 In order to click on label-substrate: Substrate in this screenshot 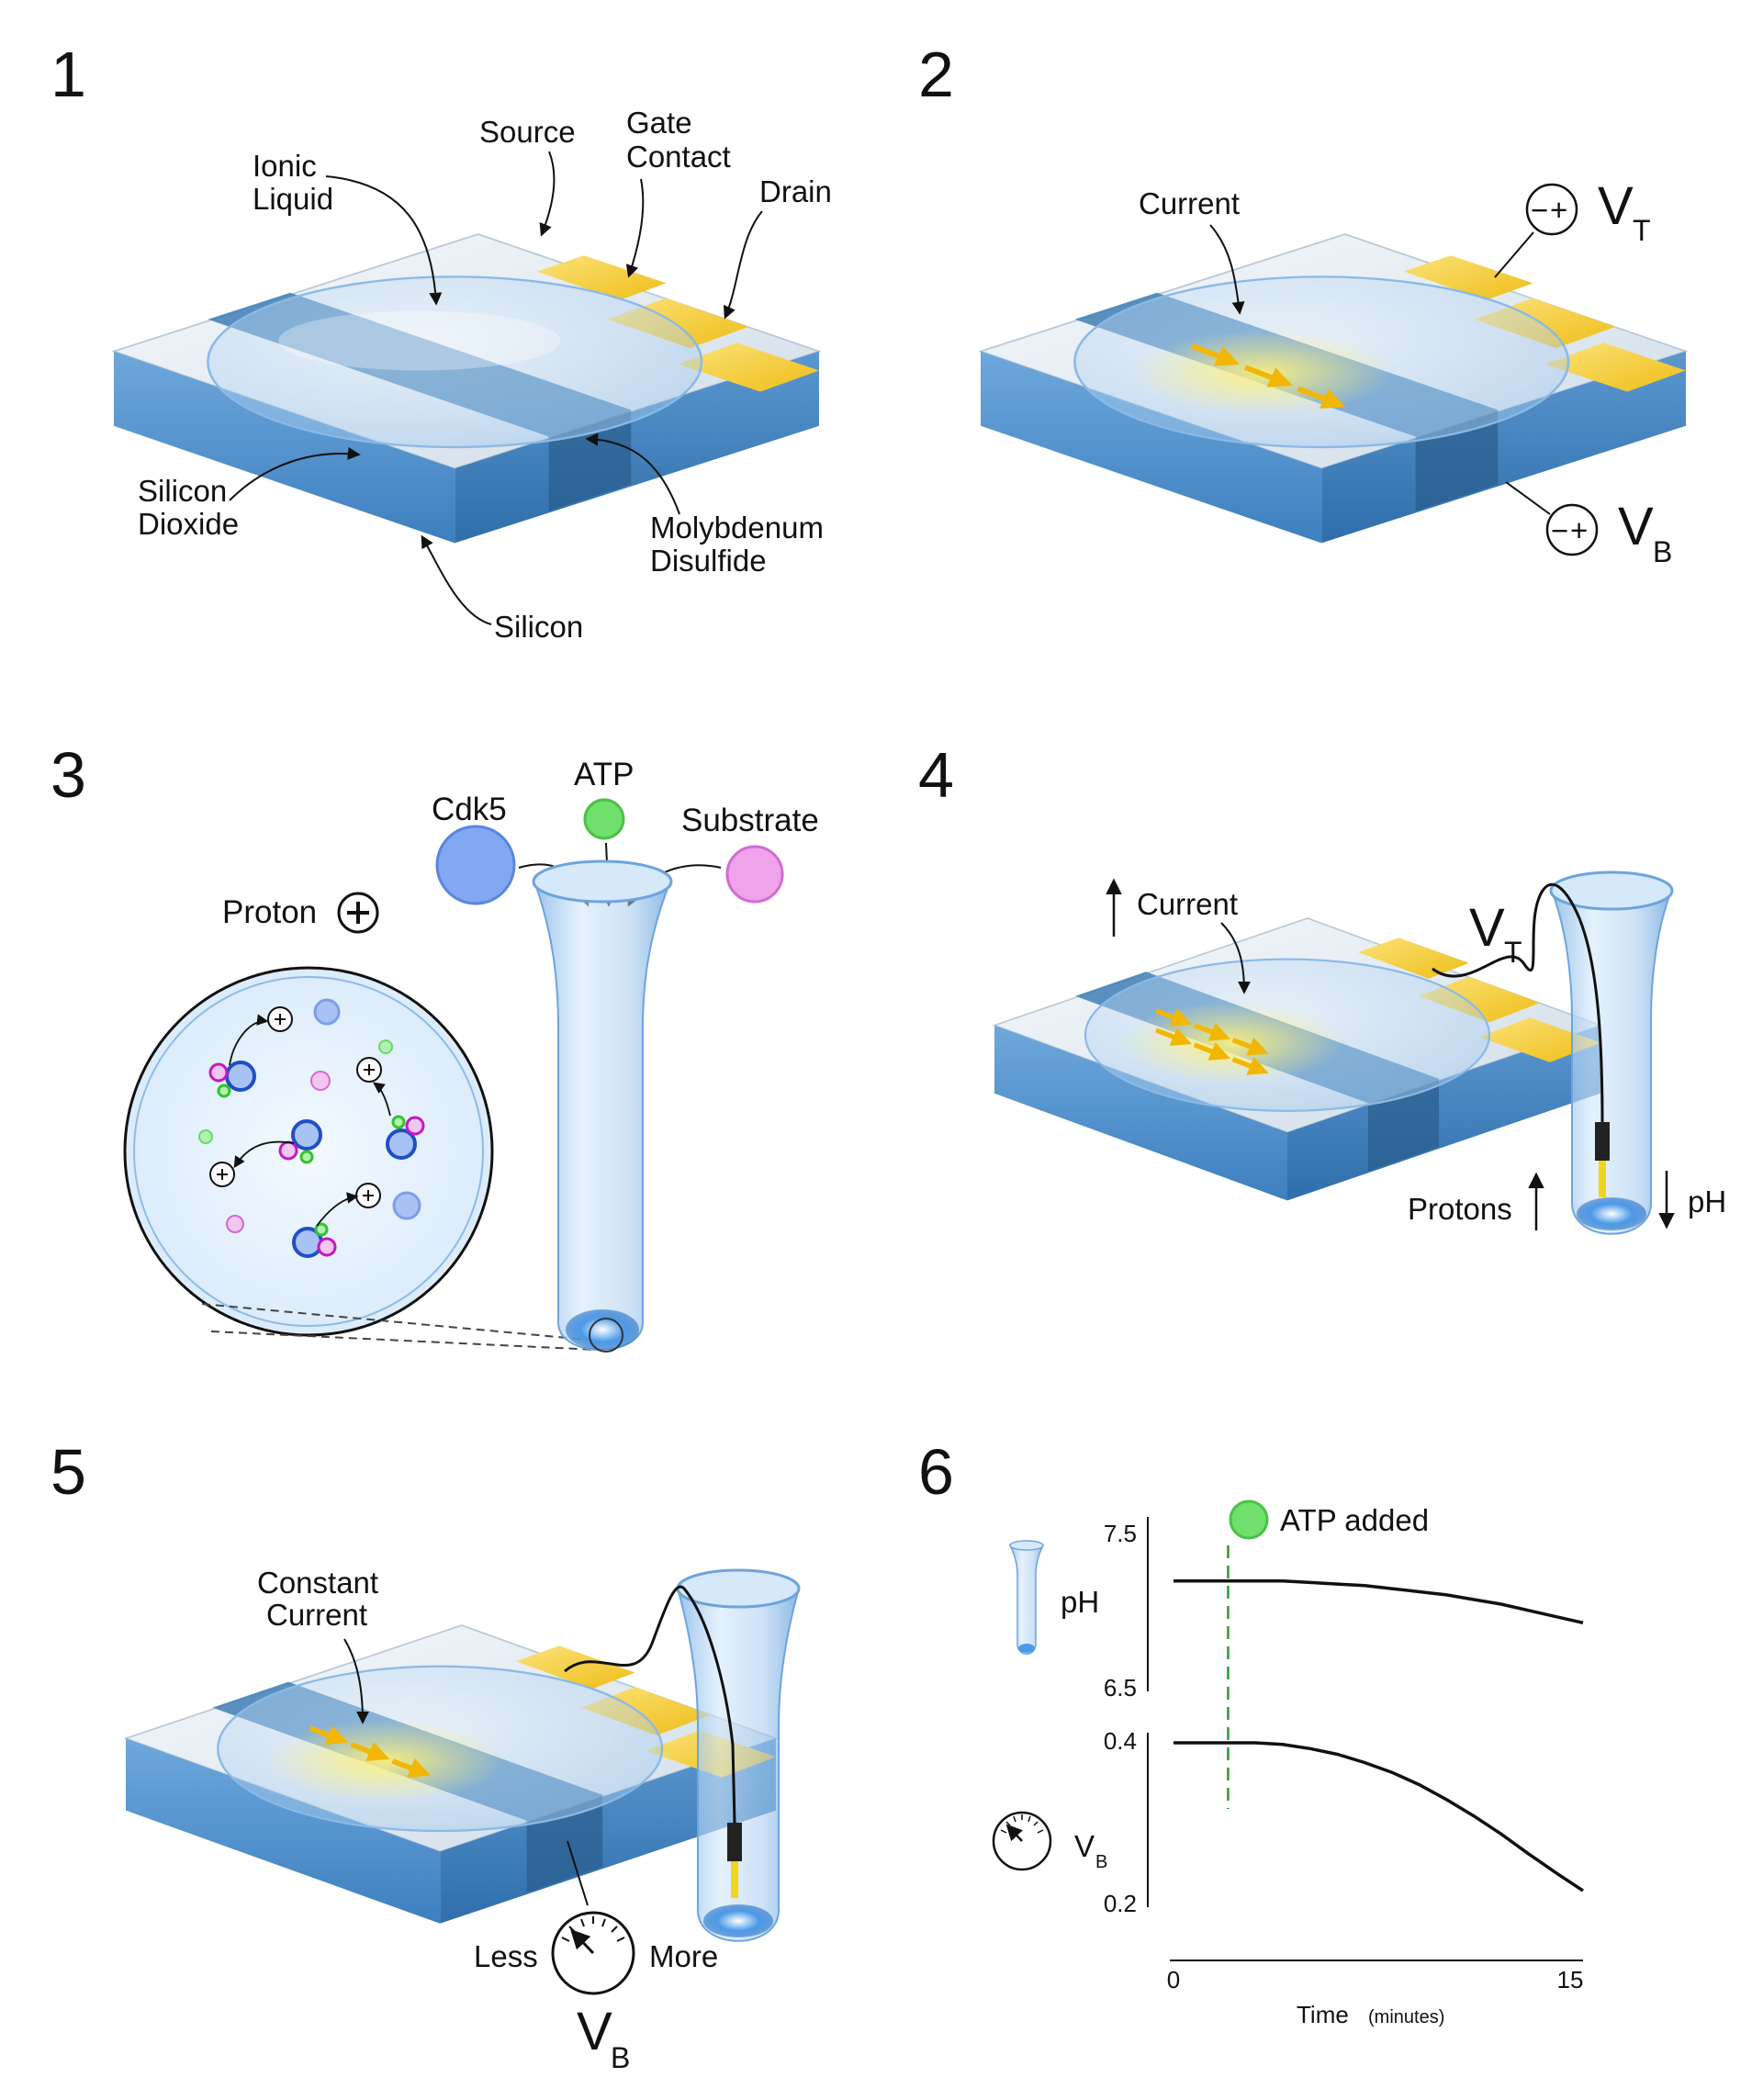, I will do `click(750, 820)`.